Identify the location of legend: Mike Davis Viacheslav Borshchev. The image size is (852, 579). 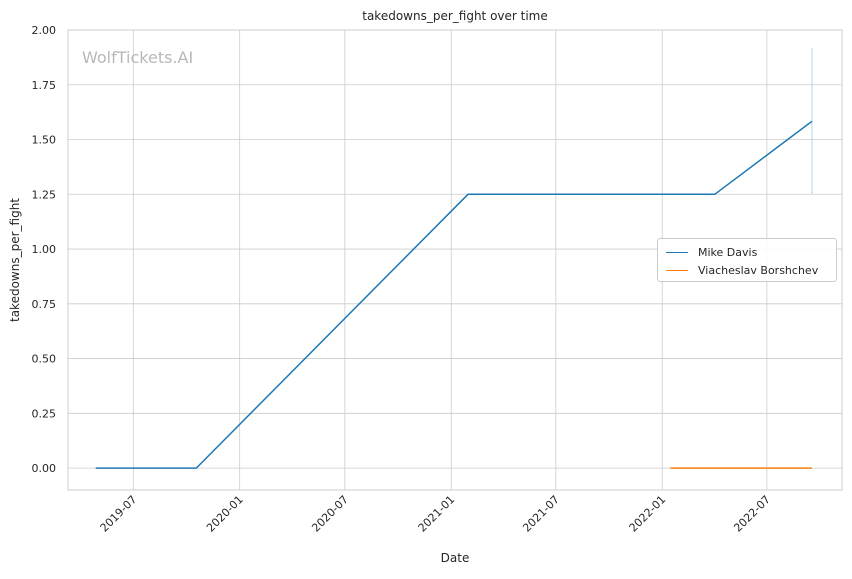
(747, 260).